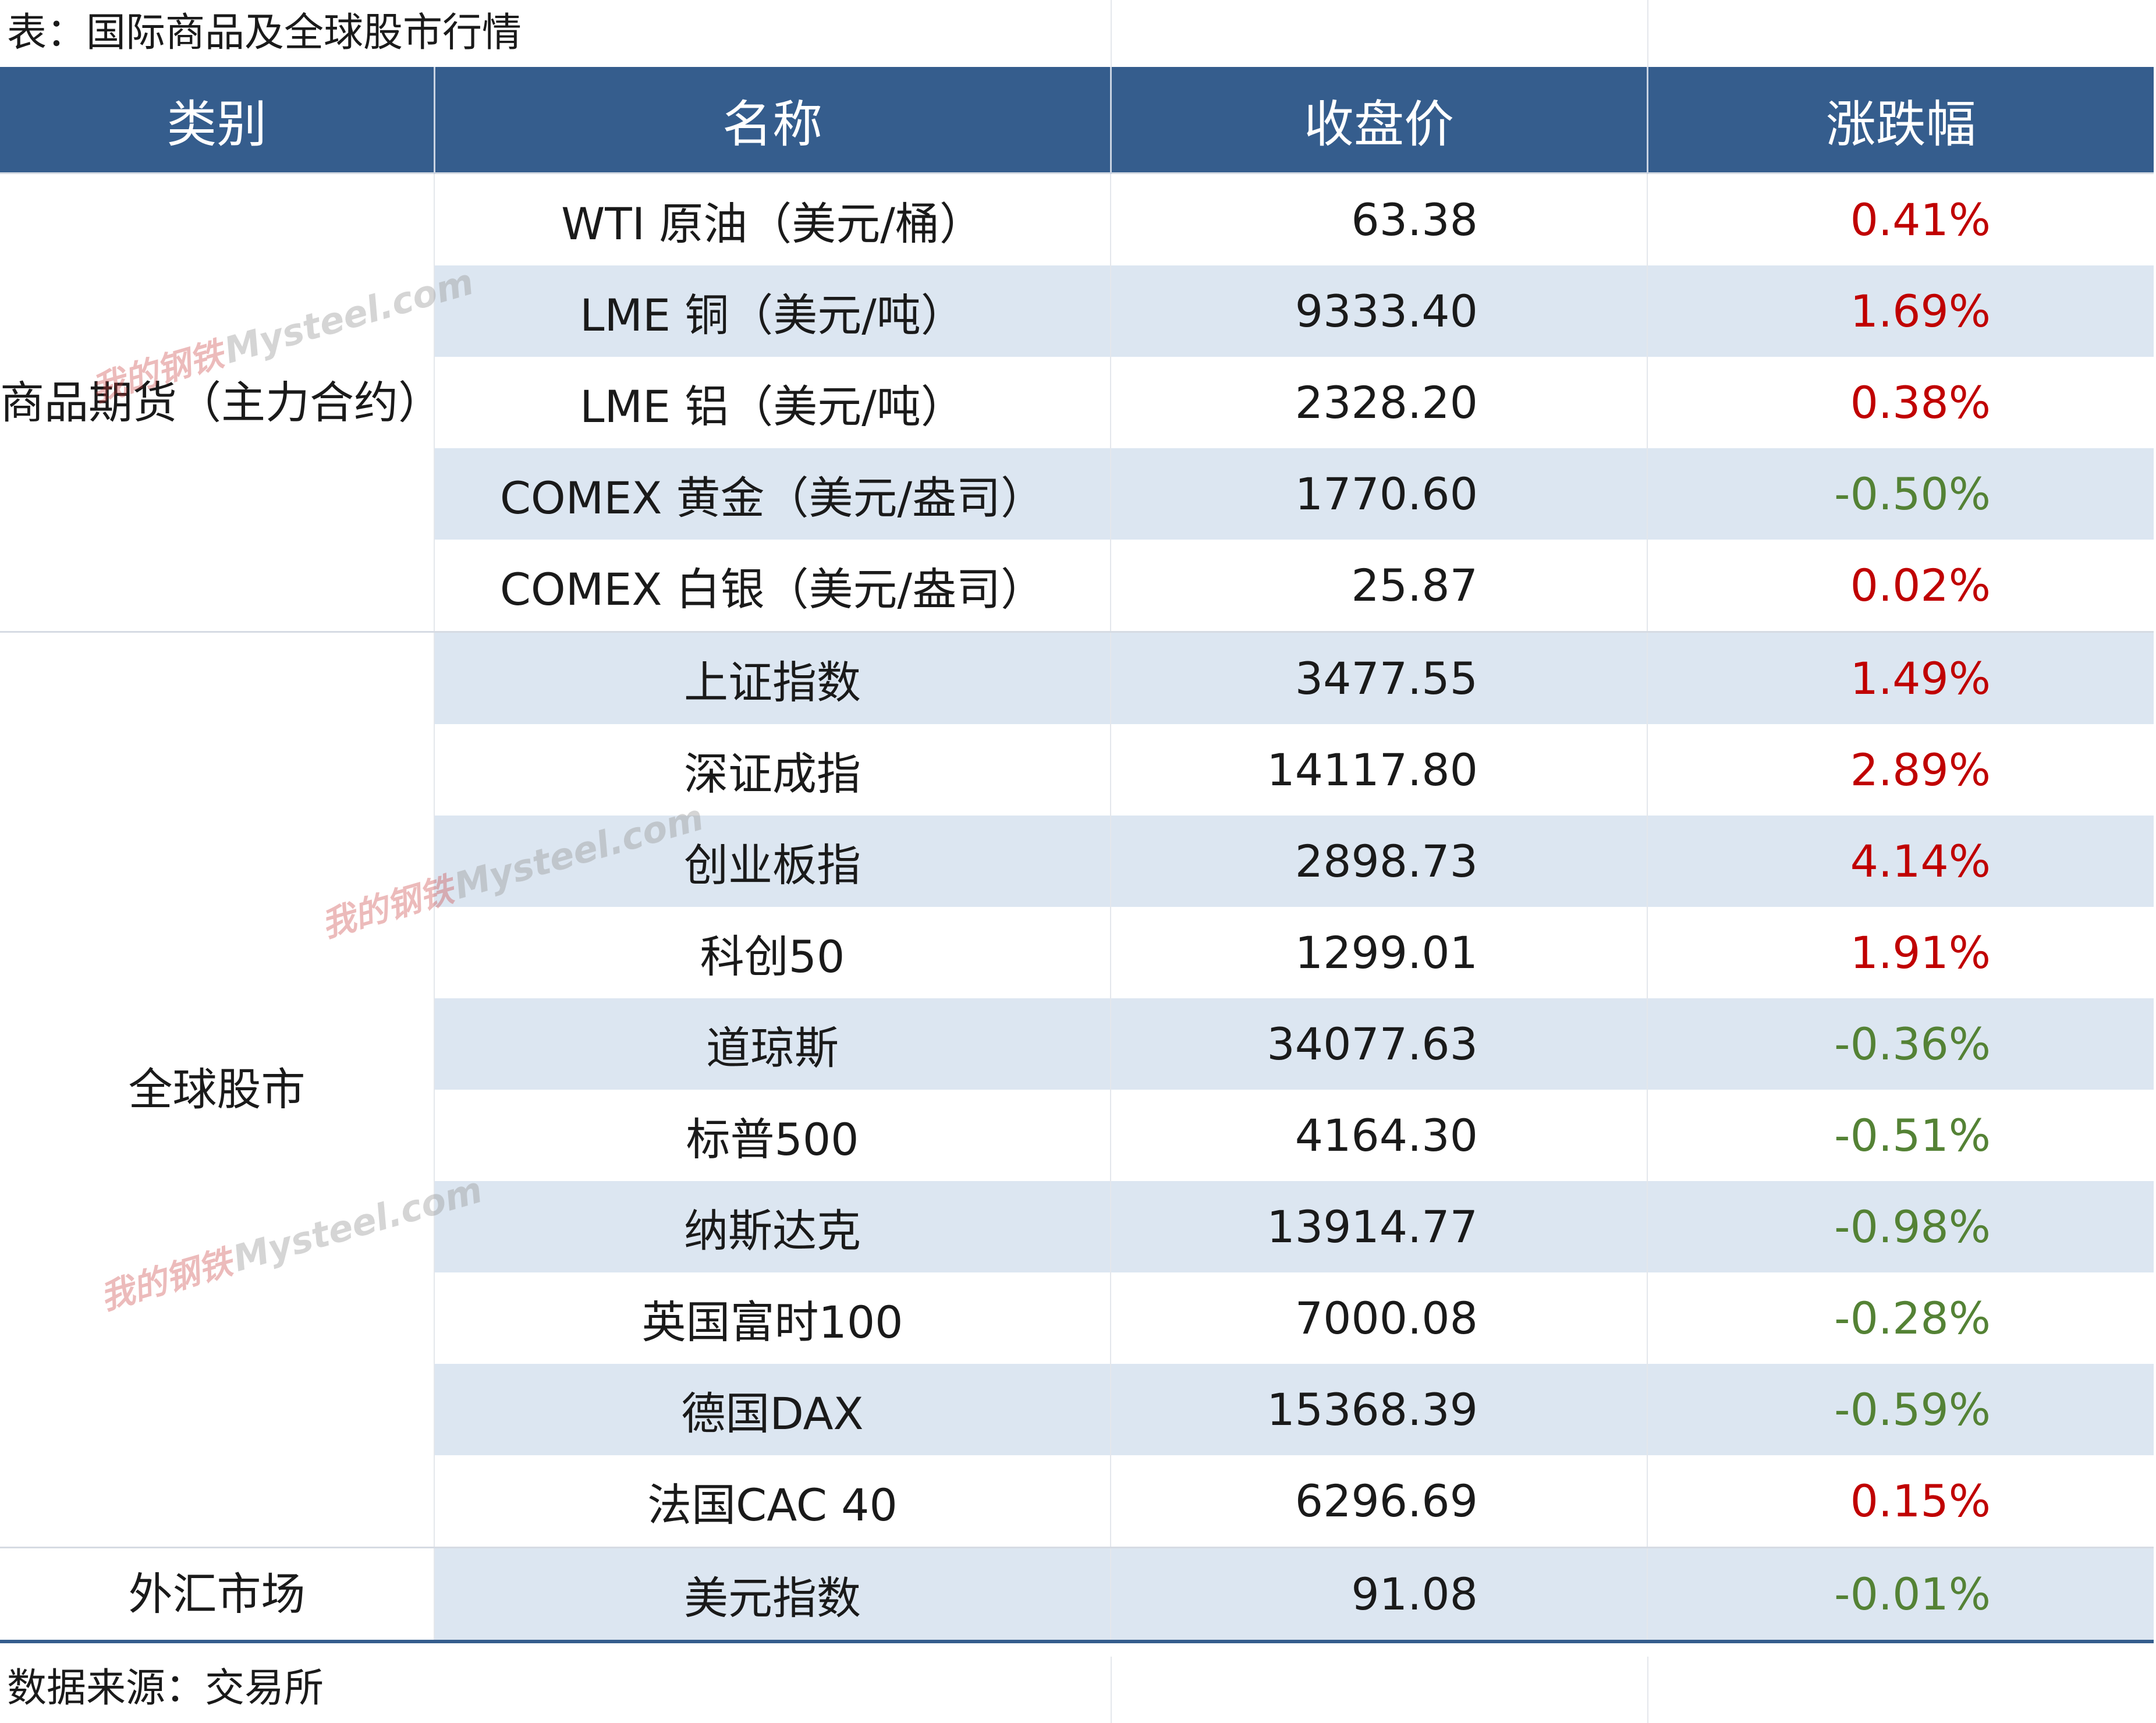 The width and height of the screenshot is (2156, 1723). I want to click on close-price-cell: 6296.69, so click(1379, 1501).